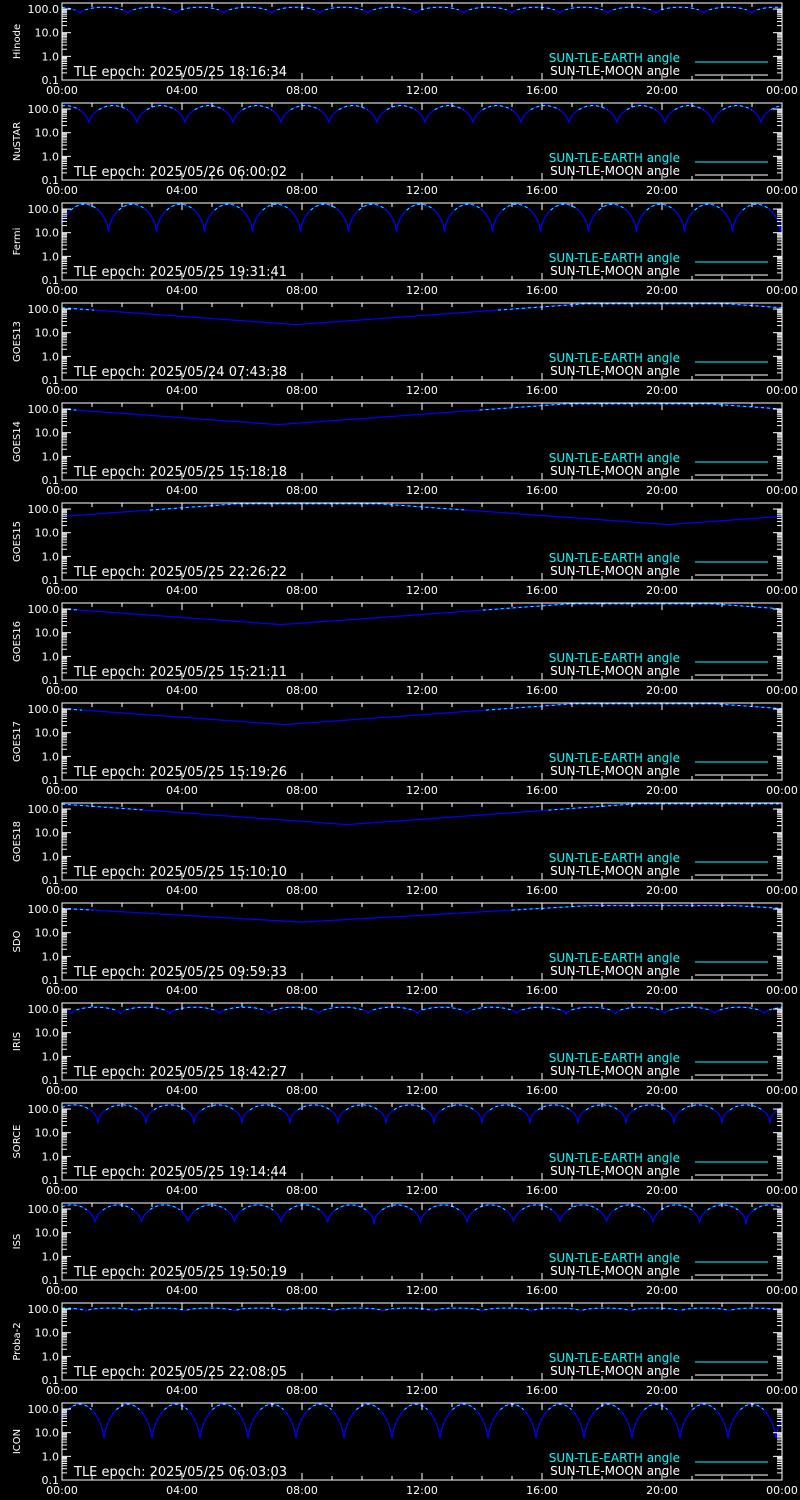  I want to click on satellite-name: IRIS, so click(17, 1041).